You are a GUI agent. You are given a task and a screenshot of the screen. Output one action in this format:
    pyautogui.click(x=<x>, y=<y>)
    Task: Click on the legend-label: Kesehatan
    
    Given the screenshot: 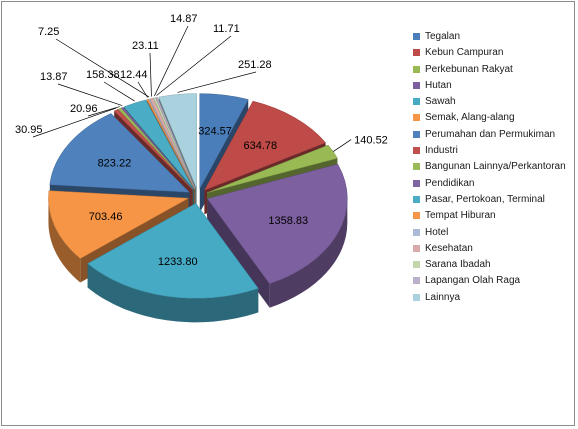 What is the action you would take?
    pyautogui.click(x=449, y=248)
    